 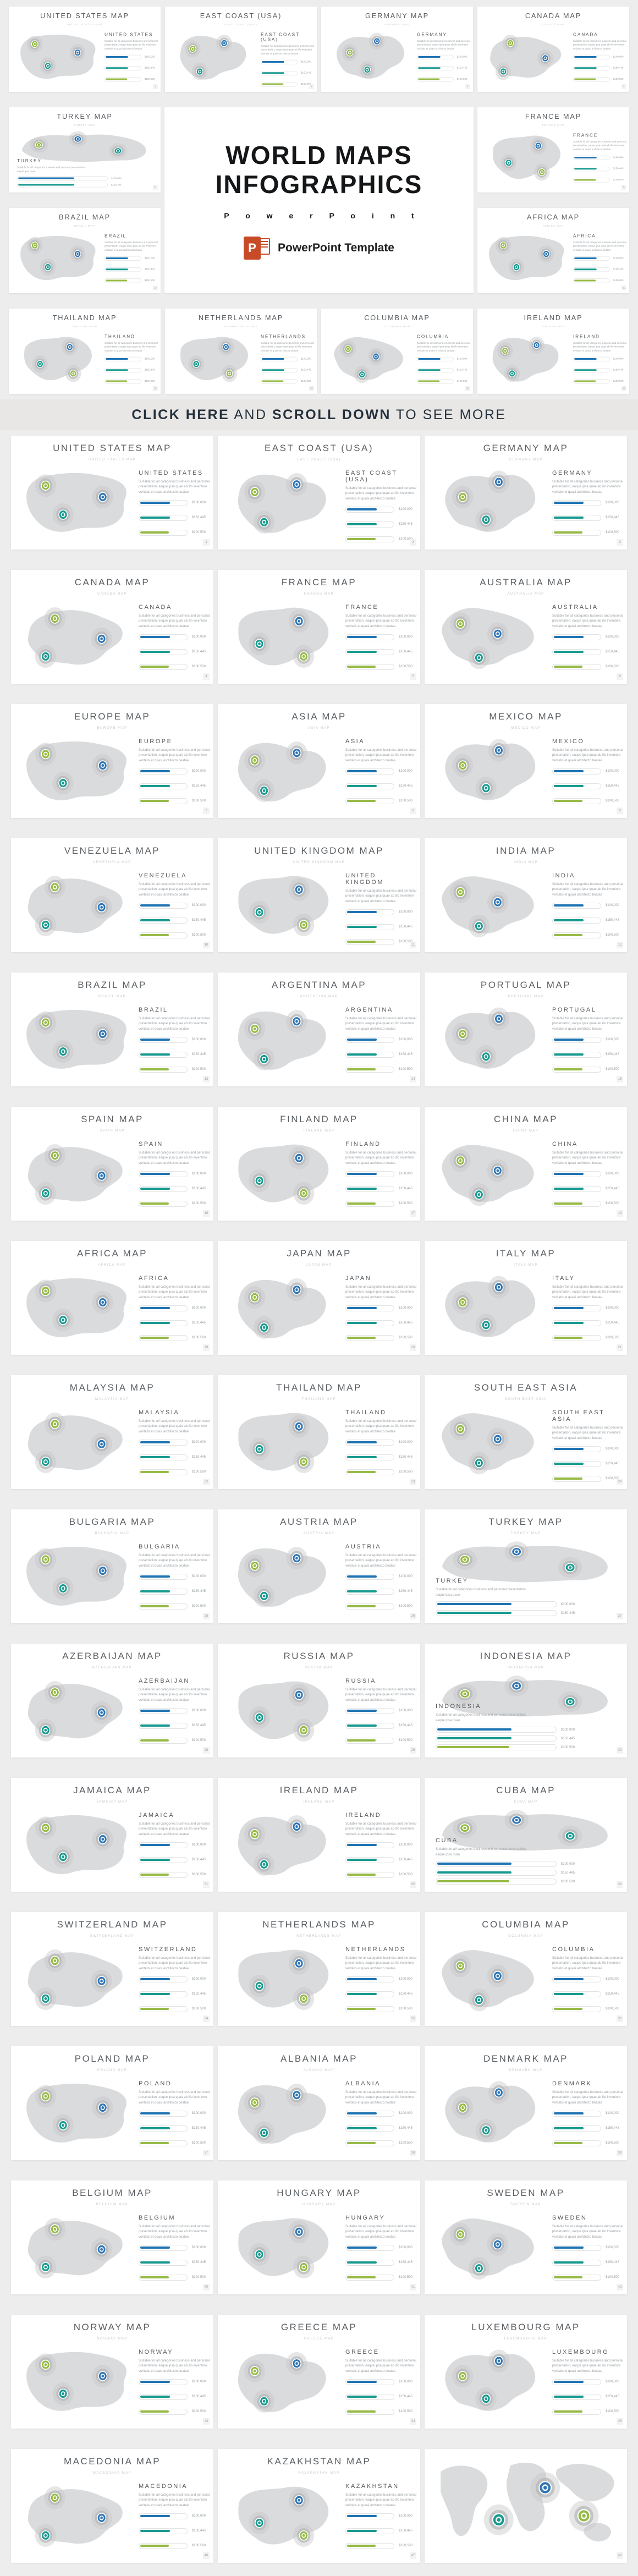 What do you see at coordinates (332, 414) in the screenshot?
I see `banner-segment: SCROLL DOWN` at bounding box center [332, 414].